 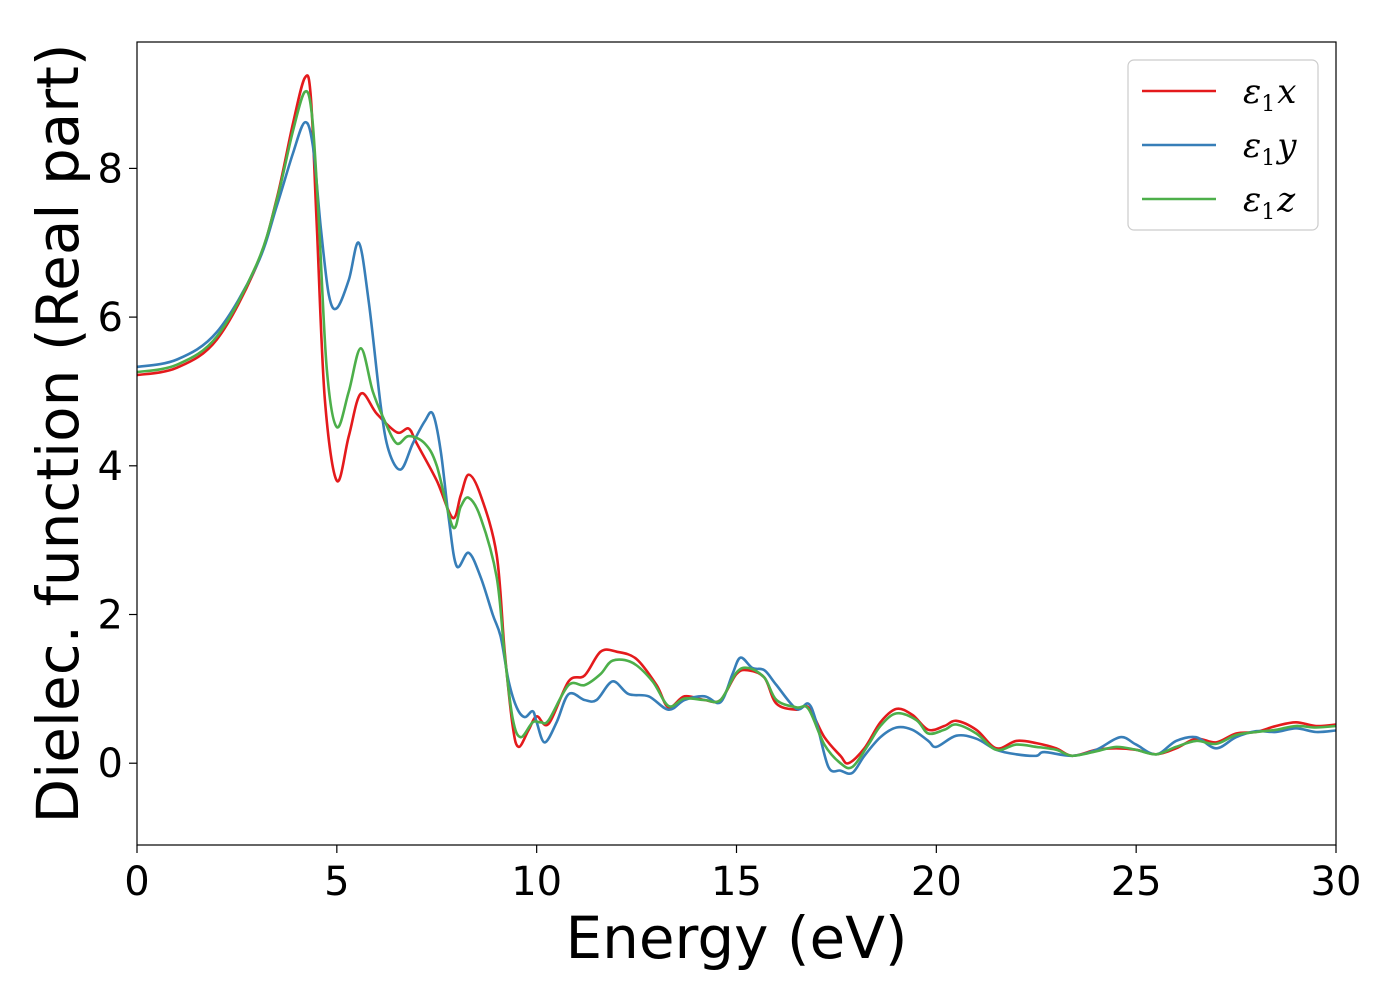 I want to click on x-tick-label: 5, so click(x=336, y=882).